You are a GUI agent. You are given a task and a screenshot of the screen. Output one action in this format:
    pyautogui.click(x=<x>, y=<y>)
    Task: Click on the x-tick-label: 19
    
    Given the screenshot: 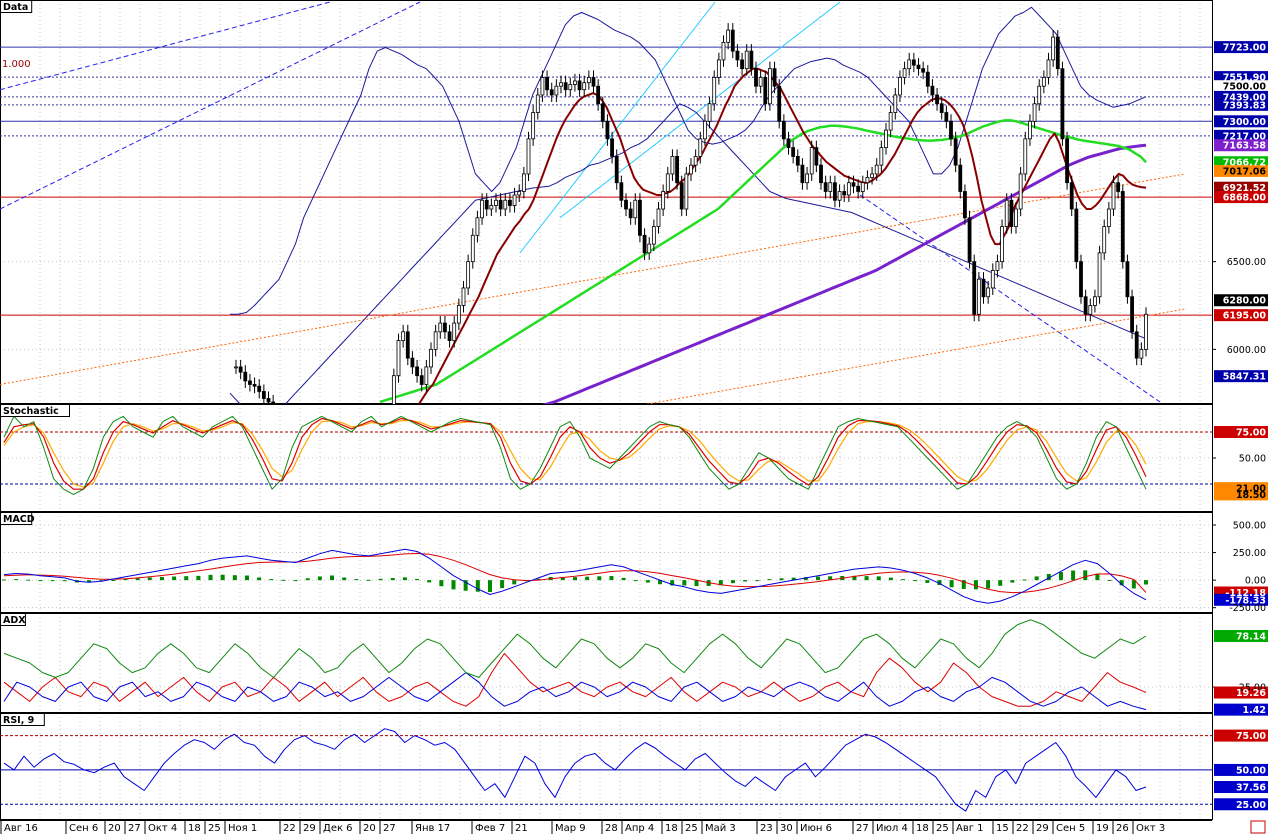 What is the action you would take?
    pyautogui.click(x=1102, y=828)
    